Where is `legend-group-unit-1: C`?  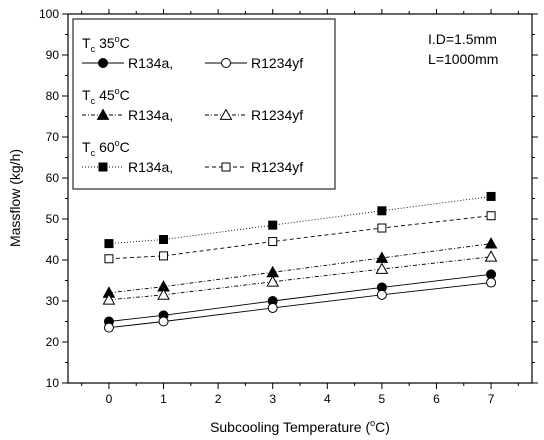
legend-group-unit-1: C is located at coordinates (125, 95).